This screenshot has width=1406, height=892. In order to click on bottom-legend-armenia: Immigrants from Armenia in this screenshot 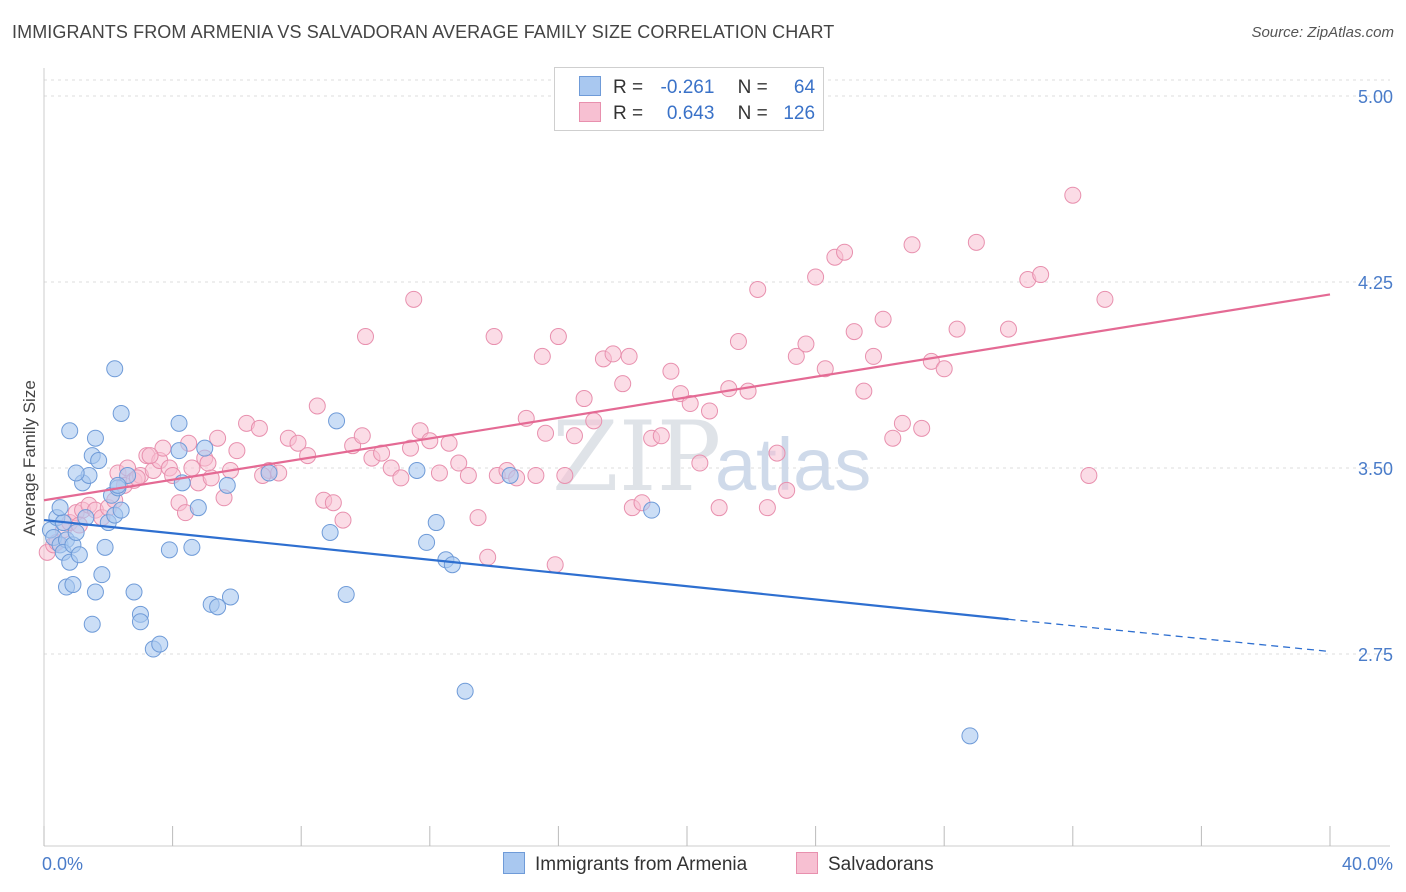, I will do `click(625, 864)`.